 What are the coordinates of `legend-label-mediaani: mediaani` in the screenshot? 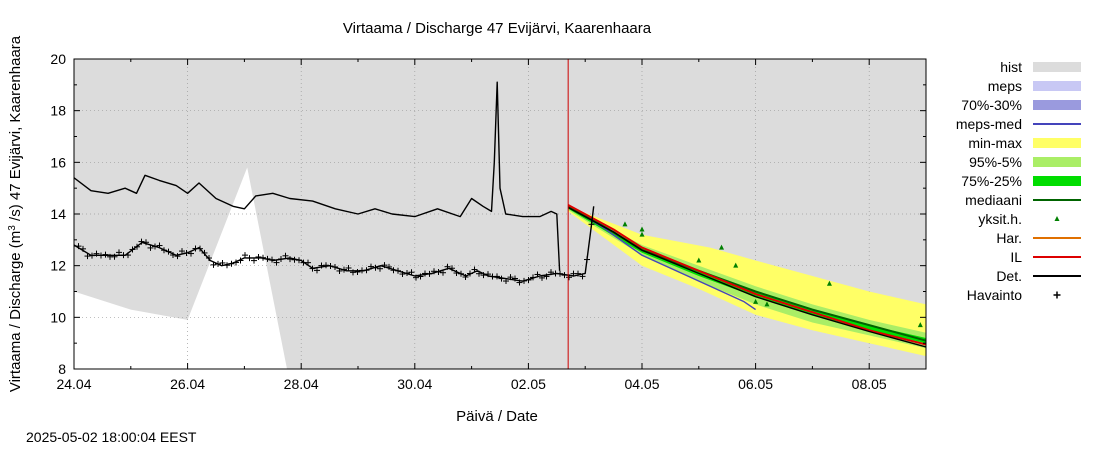 It's located at (993, 200).